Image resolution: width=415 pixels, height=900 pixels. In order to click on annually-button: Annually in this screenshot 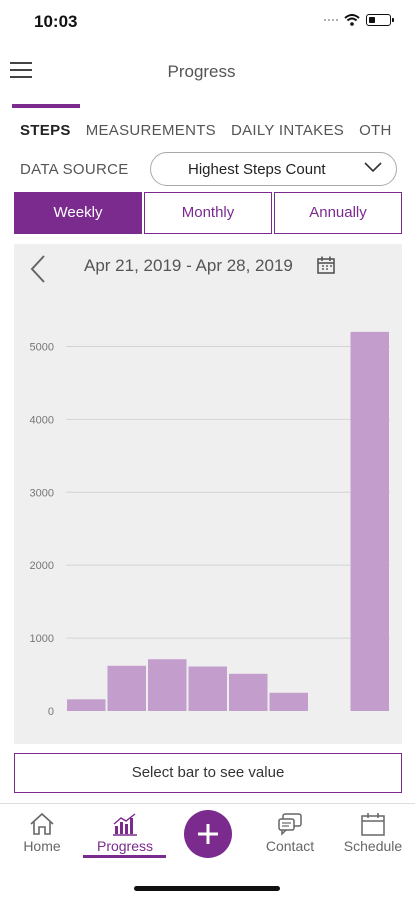, I will do `click(338, 213)`.